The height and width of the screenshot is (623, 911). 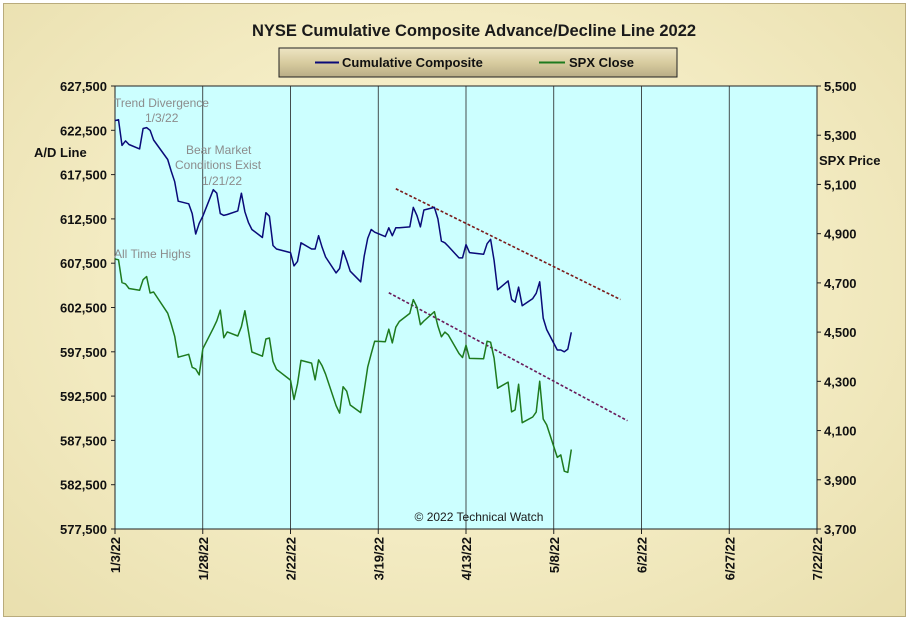 What do you see at coordinates (840, 184) in the screenshot?
I see `right-tick-label: 5,100` at bounding box center [840, 184].